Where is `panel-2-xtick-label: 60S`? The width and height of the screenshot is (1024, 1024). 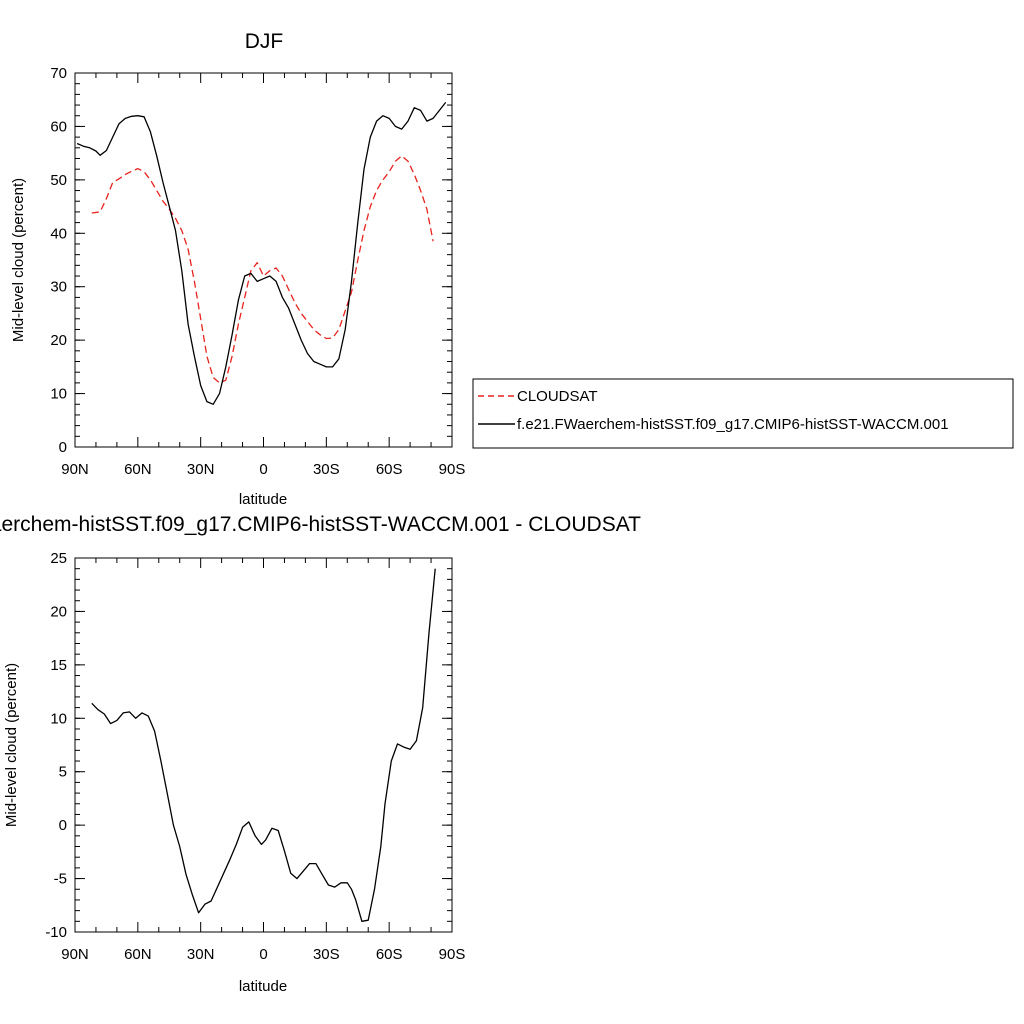
panel-2-xtick-label: 60S is located at coordinates (389, 954).